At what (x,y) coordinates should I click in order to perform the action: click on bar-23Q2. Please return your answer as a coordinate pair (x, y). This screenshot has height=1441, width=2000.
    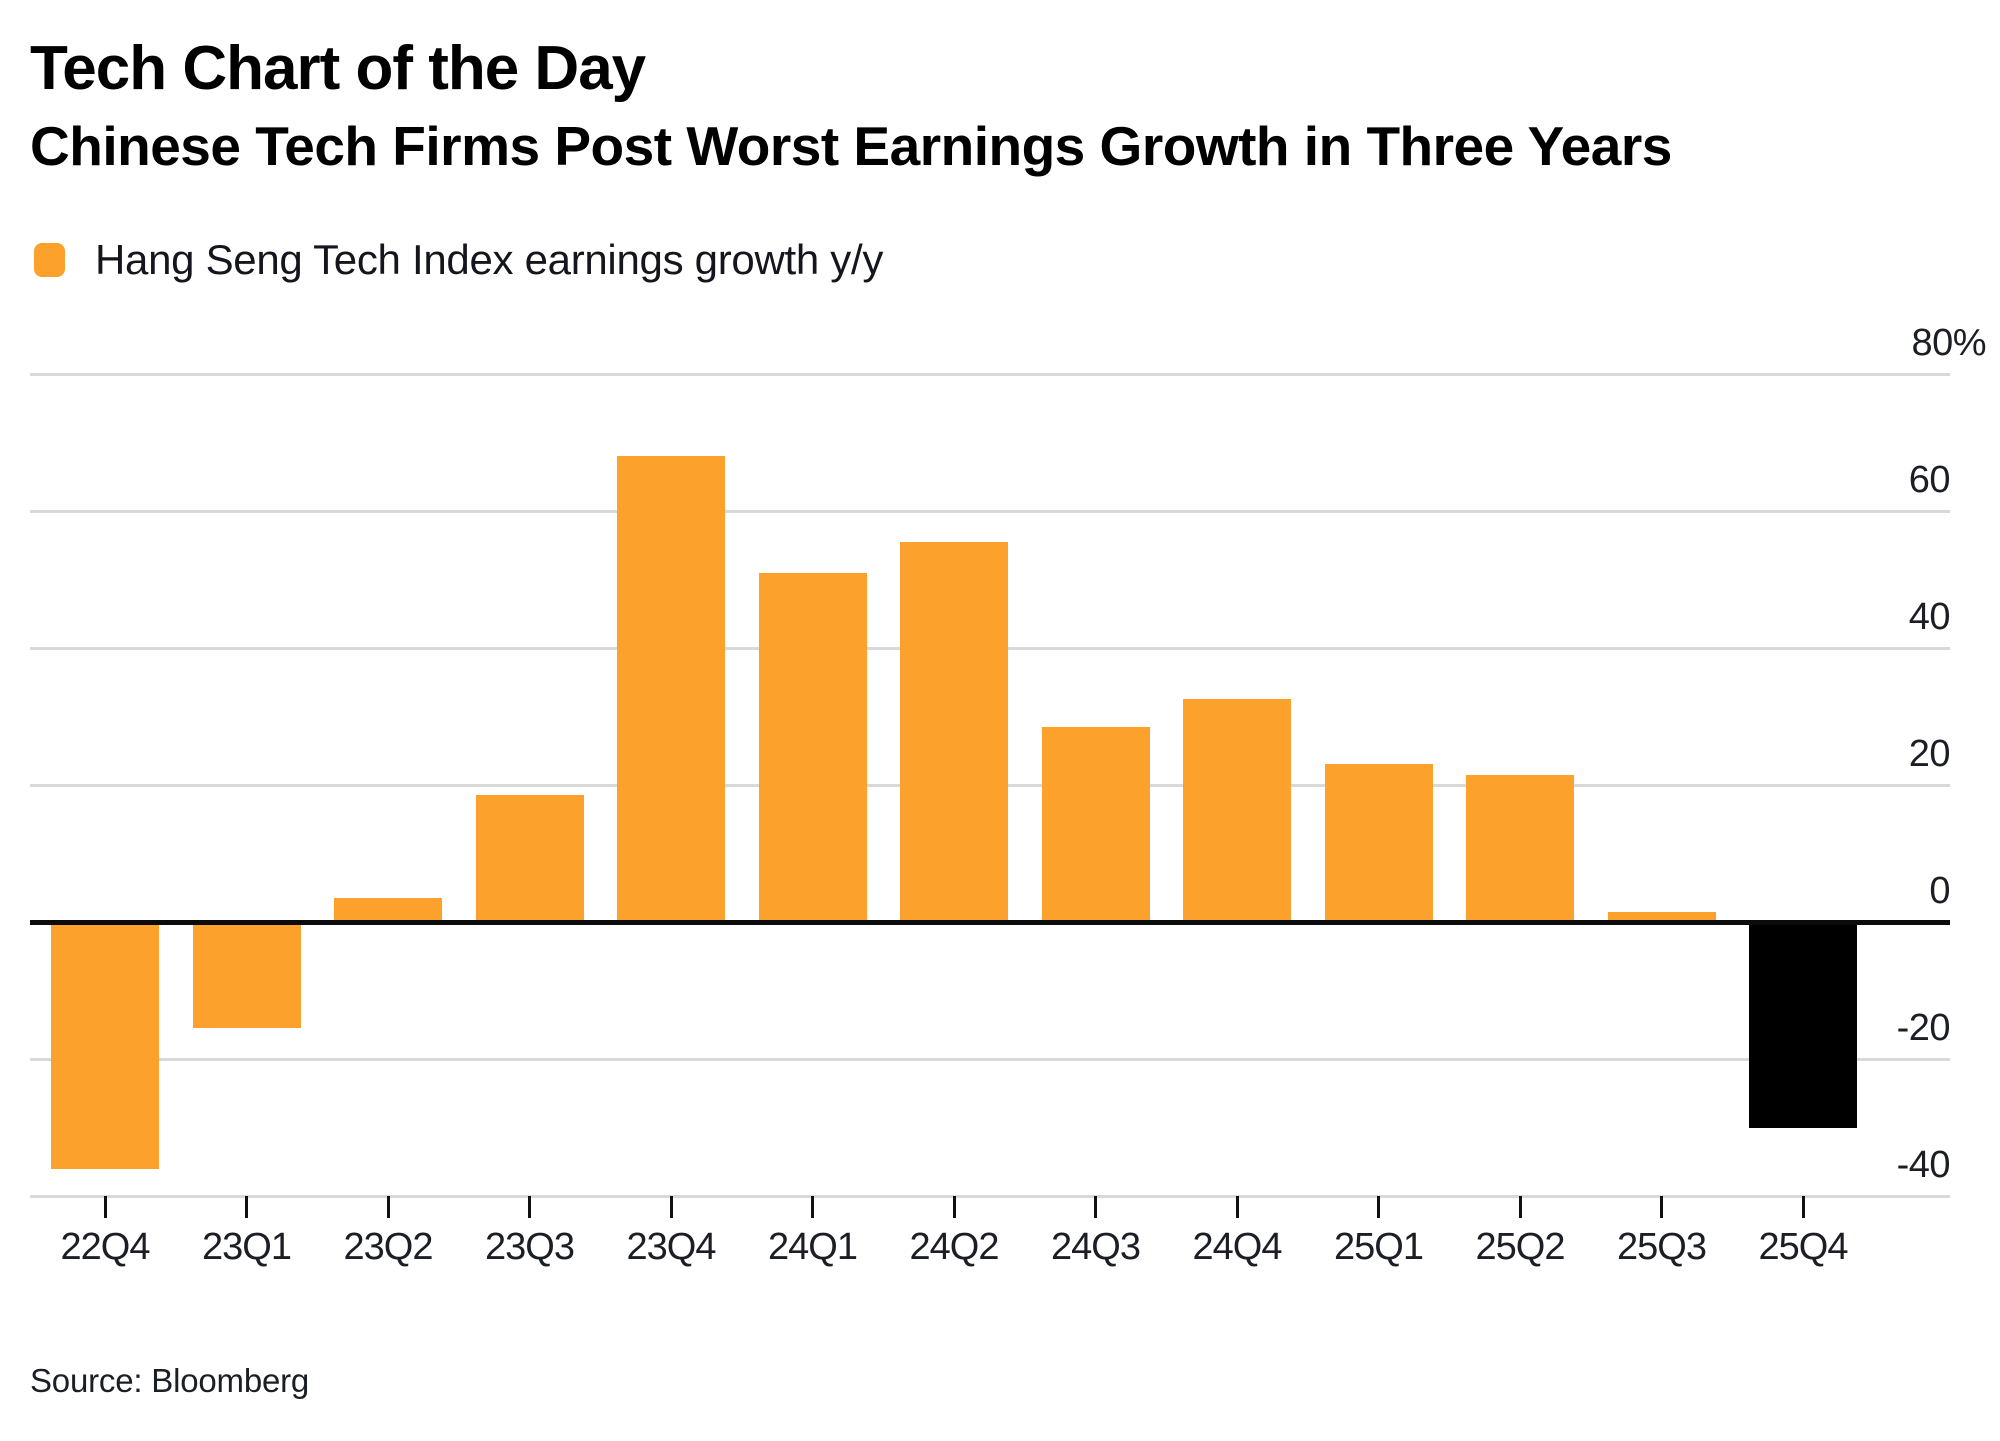
    Looking at the image, I should click on (388, 910).